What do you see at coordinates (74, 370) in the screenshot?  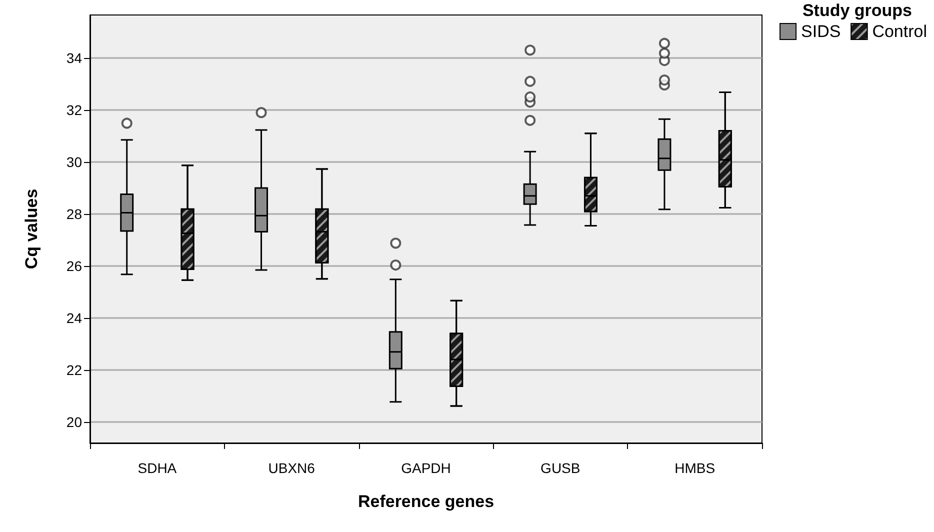 I see `y-tick-label: 22` at bounding box center [74, 370].